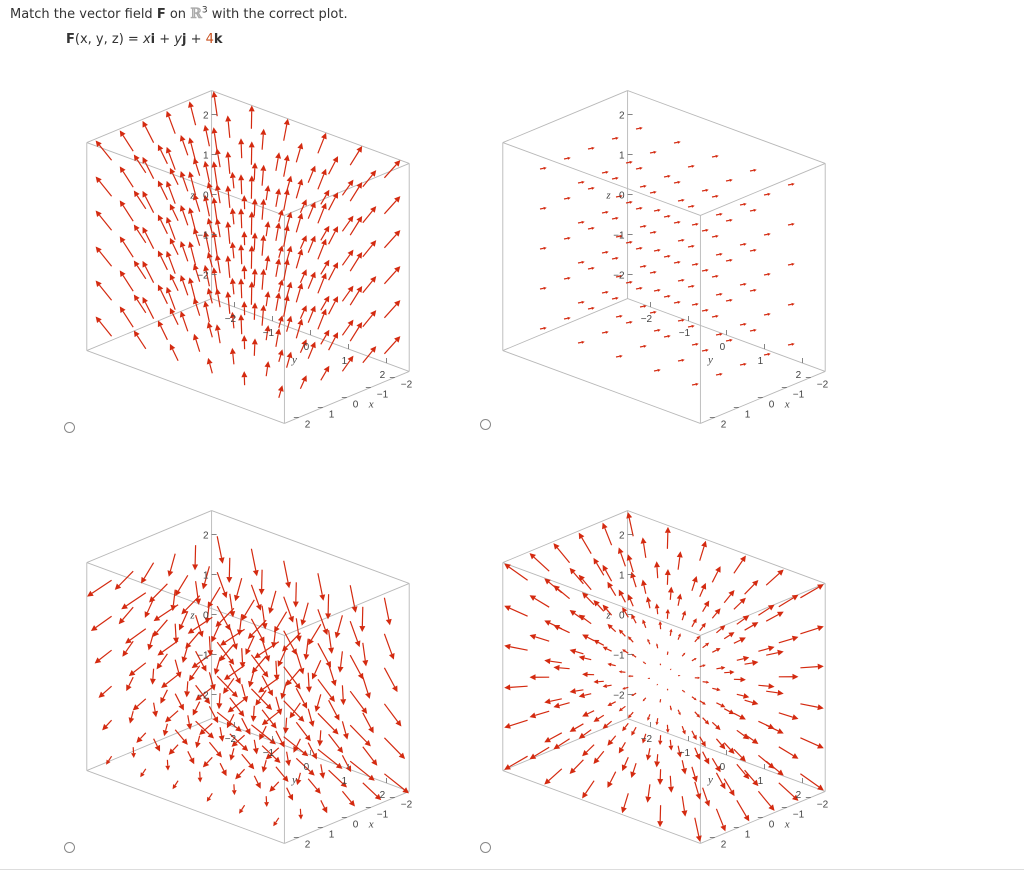 Image resolution: width=1024 pixels, height=882 pixels. Describe the element at coordinates (622, 156) in the screenshot. I see `z-tick-label: 1` at that location.